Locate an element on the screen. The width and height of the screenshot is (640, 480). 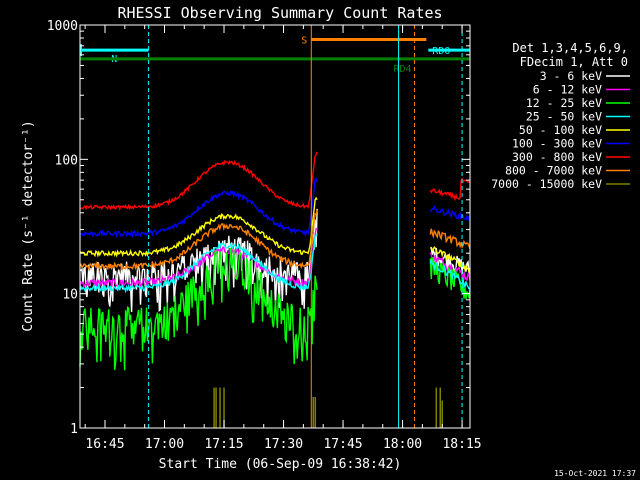
legend-label-3-6-kev: 3 - 6 keV is located at coordinates (571, 76).